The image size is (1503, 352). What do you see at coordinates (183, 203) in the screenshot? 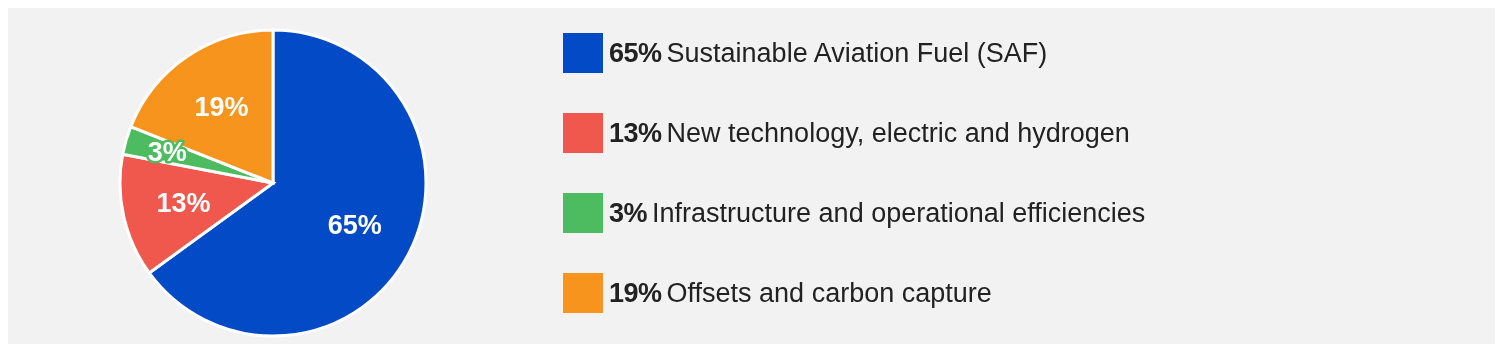
I see `data-label: 13%` at bounding box center [183, 203].